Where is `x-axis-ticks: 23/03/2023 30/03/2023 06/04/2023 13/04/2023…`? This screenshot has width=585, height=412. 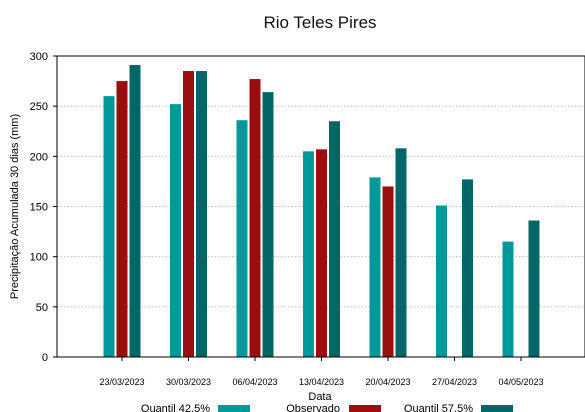
x-axis-ticks: 23/03/2023 30/03/2023 06/04/2023 13/04/2023… is located at coordinates (321, 372).